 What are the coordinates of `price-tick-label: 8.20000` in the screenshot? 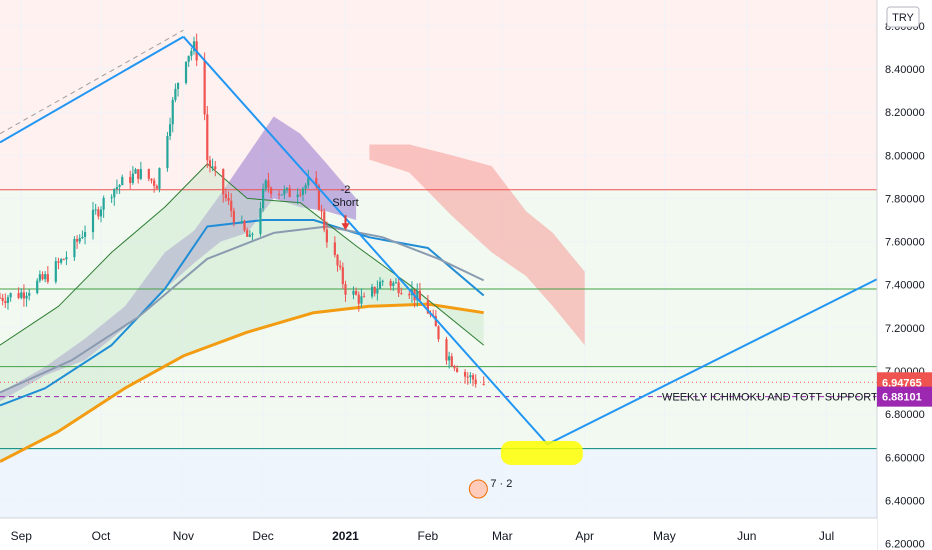 It's located at (905, 113).